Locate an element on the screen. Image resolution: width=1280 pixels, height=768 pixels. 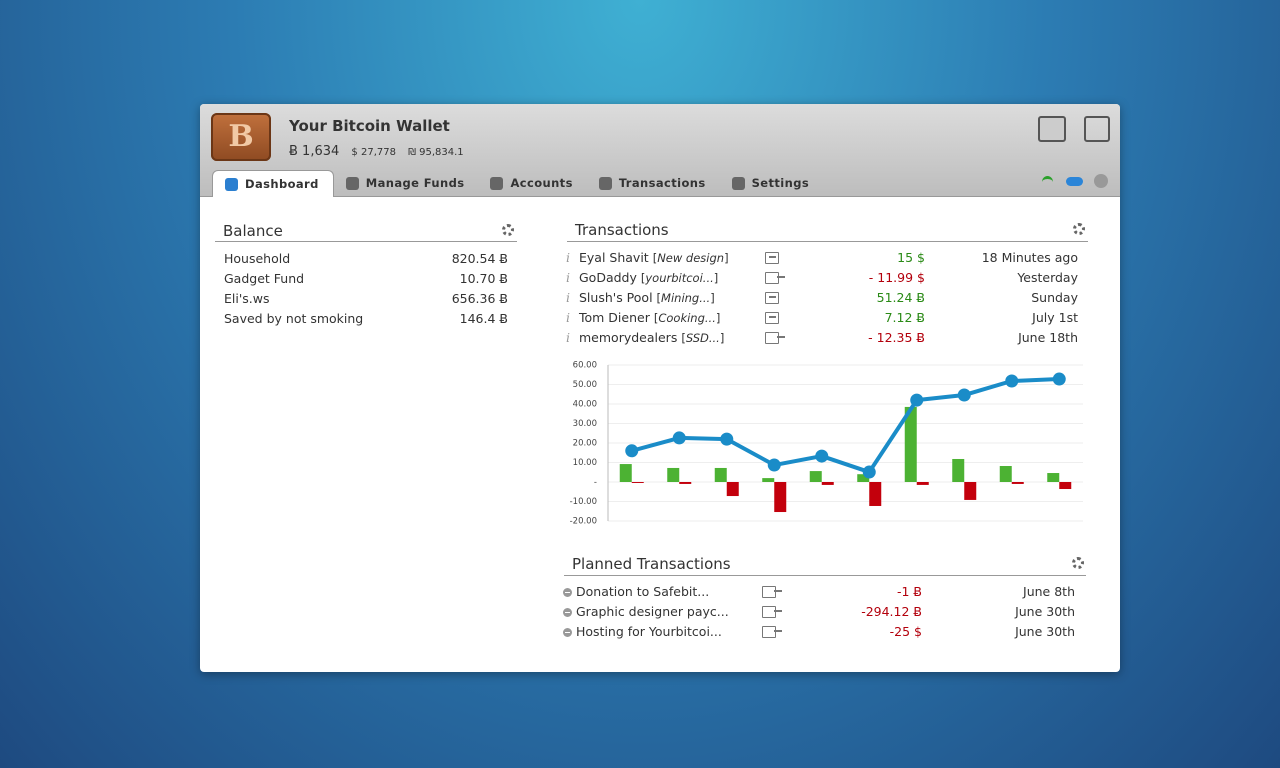
balance-settings is located at coordinates (508, 230).